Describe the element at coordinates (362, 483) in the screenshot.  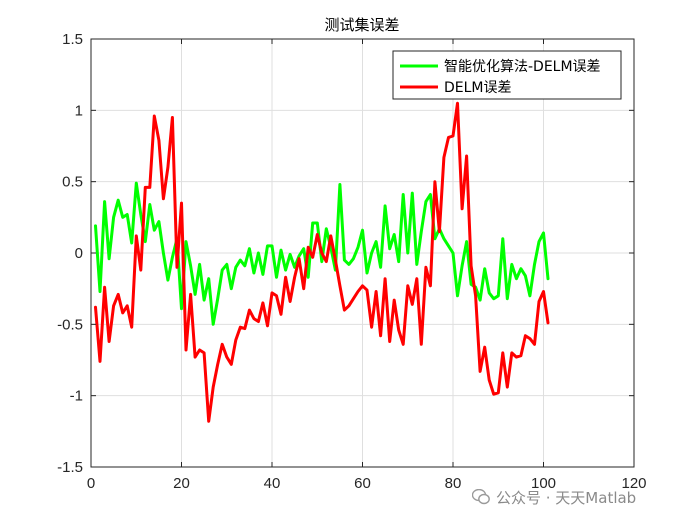
I see `x-tick-label: 60` at that location.